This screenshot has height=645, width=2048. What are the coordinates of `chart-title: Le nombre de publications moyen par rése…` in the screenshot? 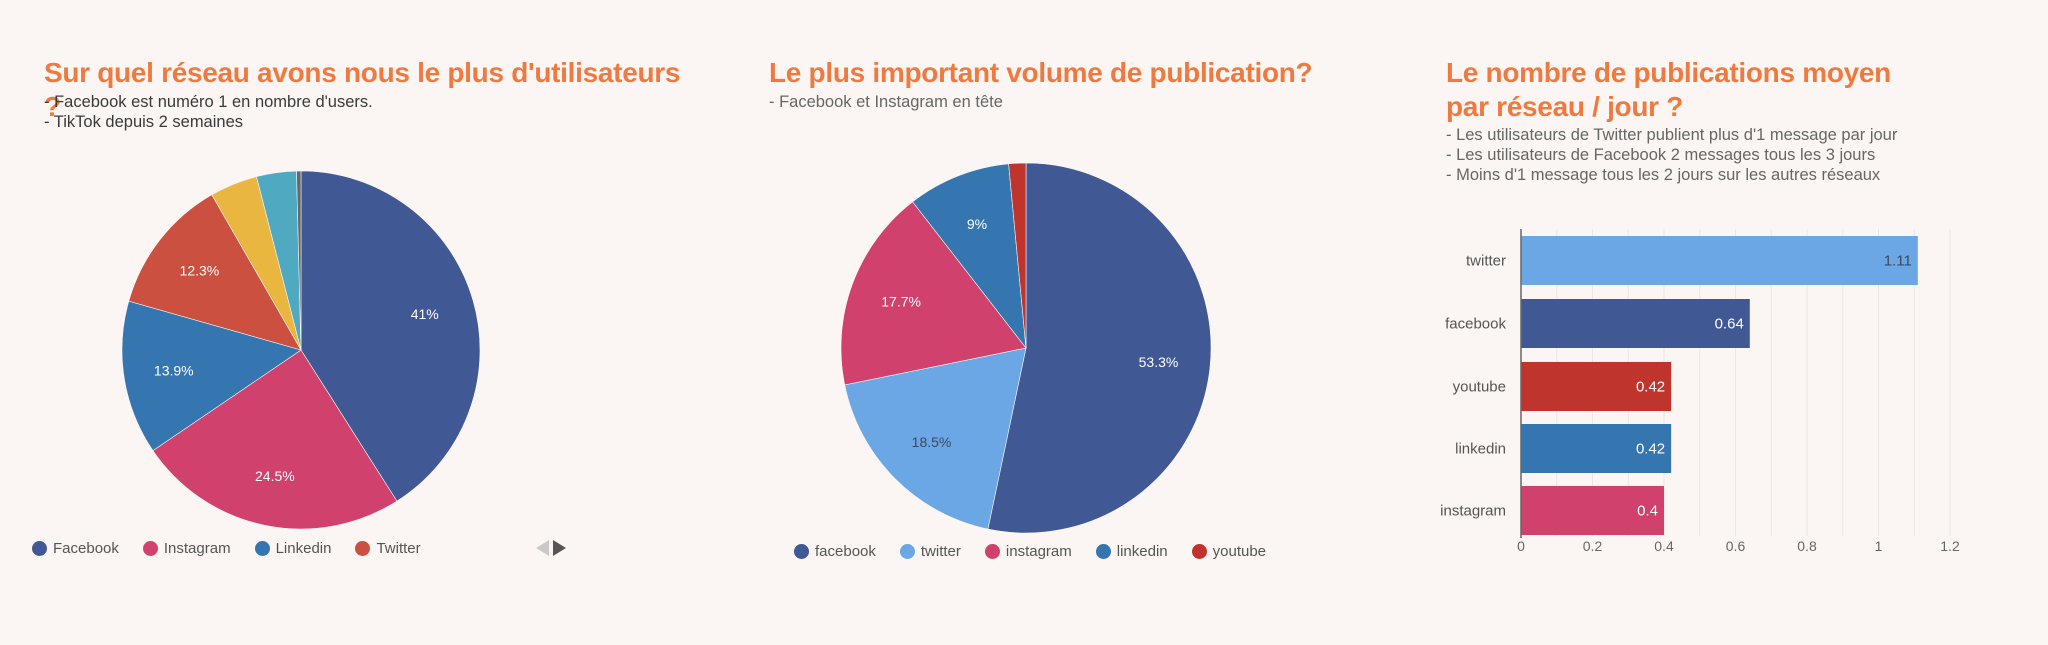 It's located at (1668, 90).